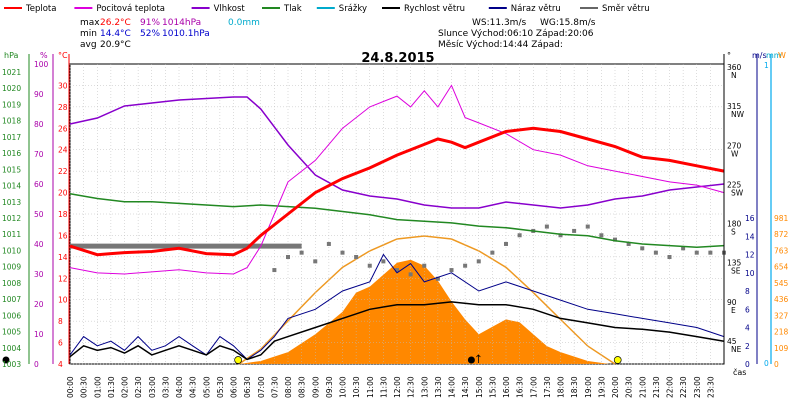 This screenshot has width=800, height=400. What do you see at coordinates (568, 23) in the screenshot?
I see `wind-wg: WG:15.8m/s` at bounding box center [568, 23].